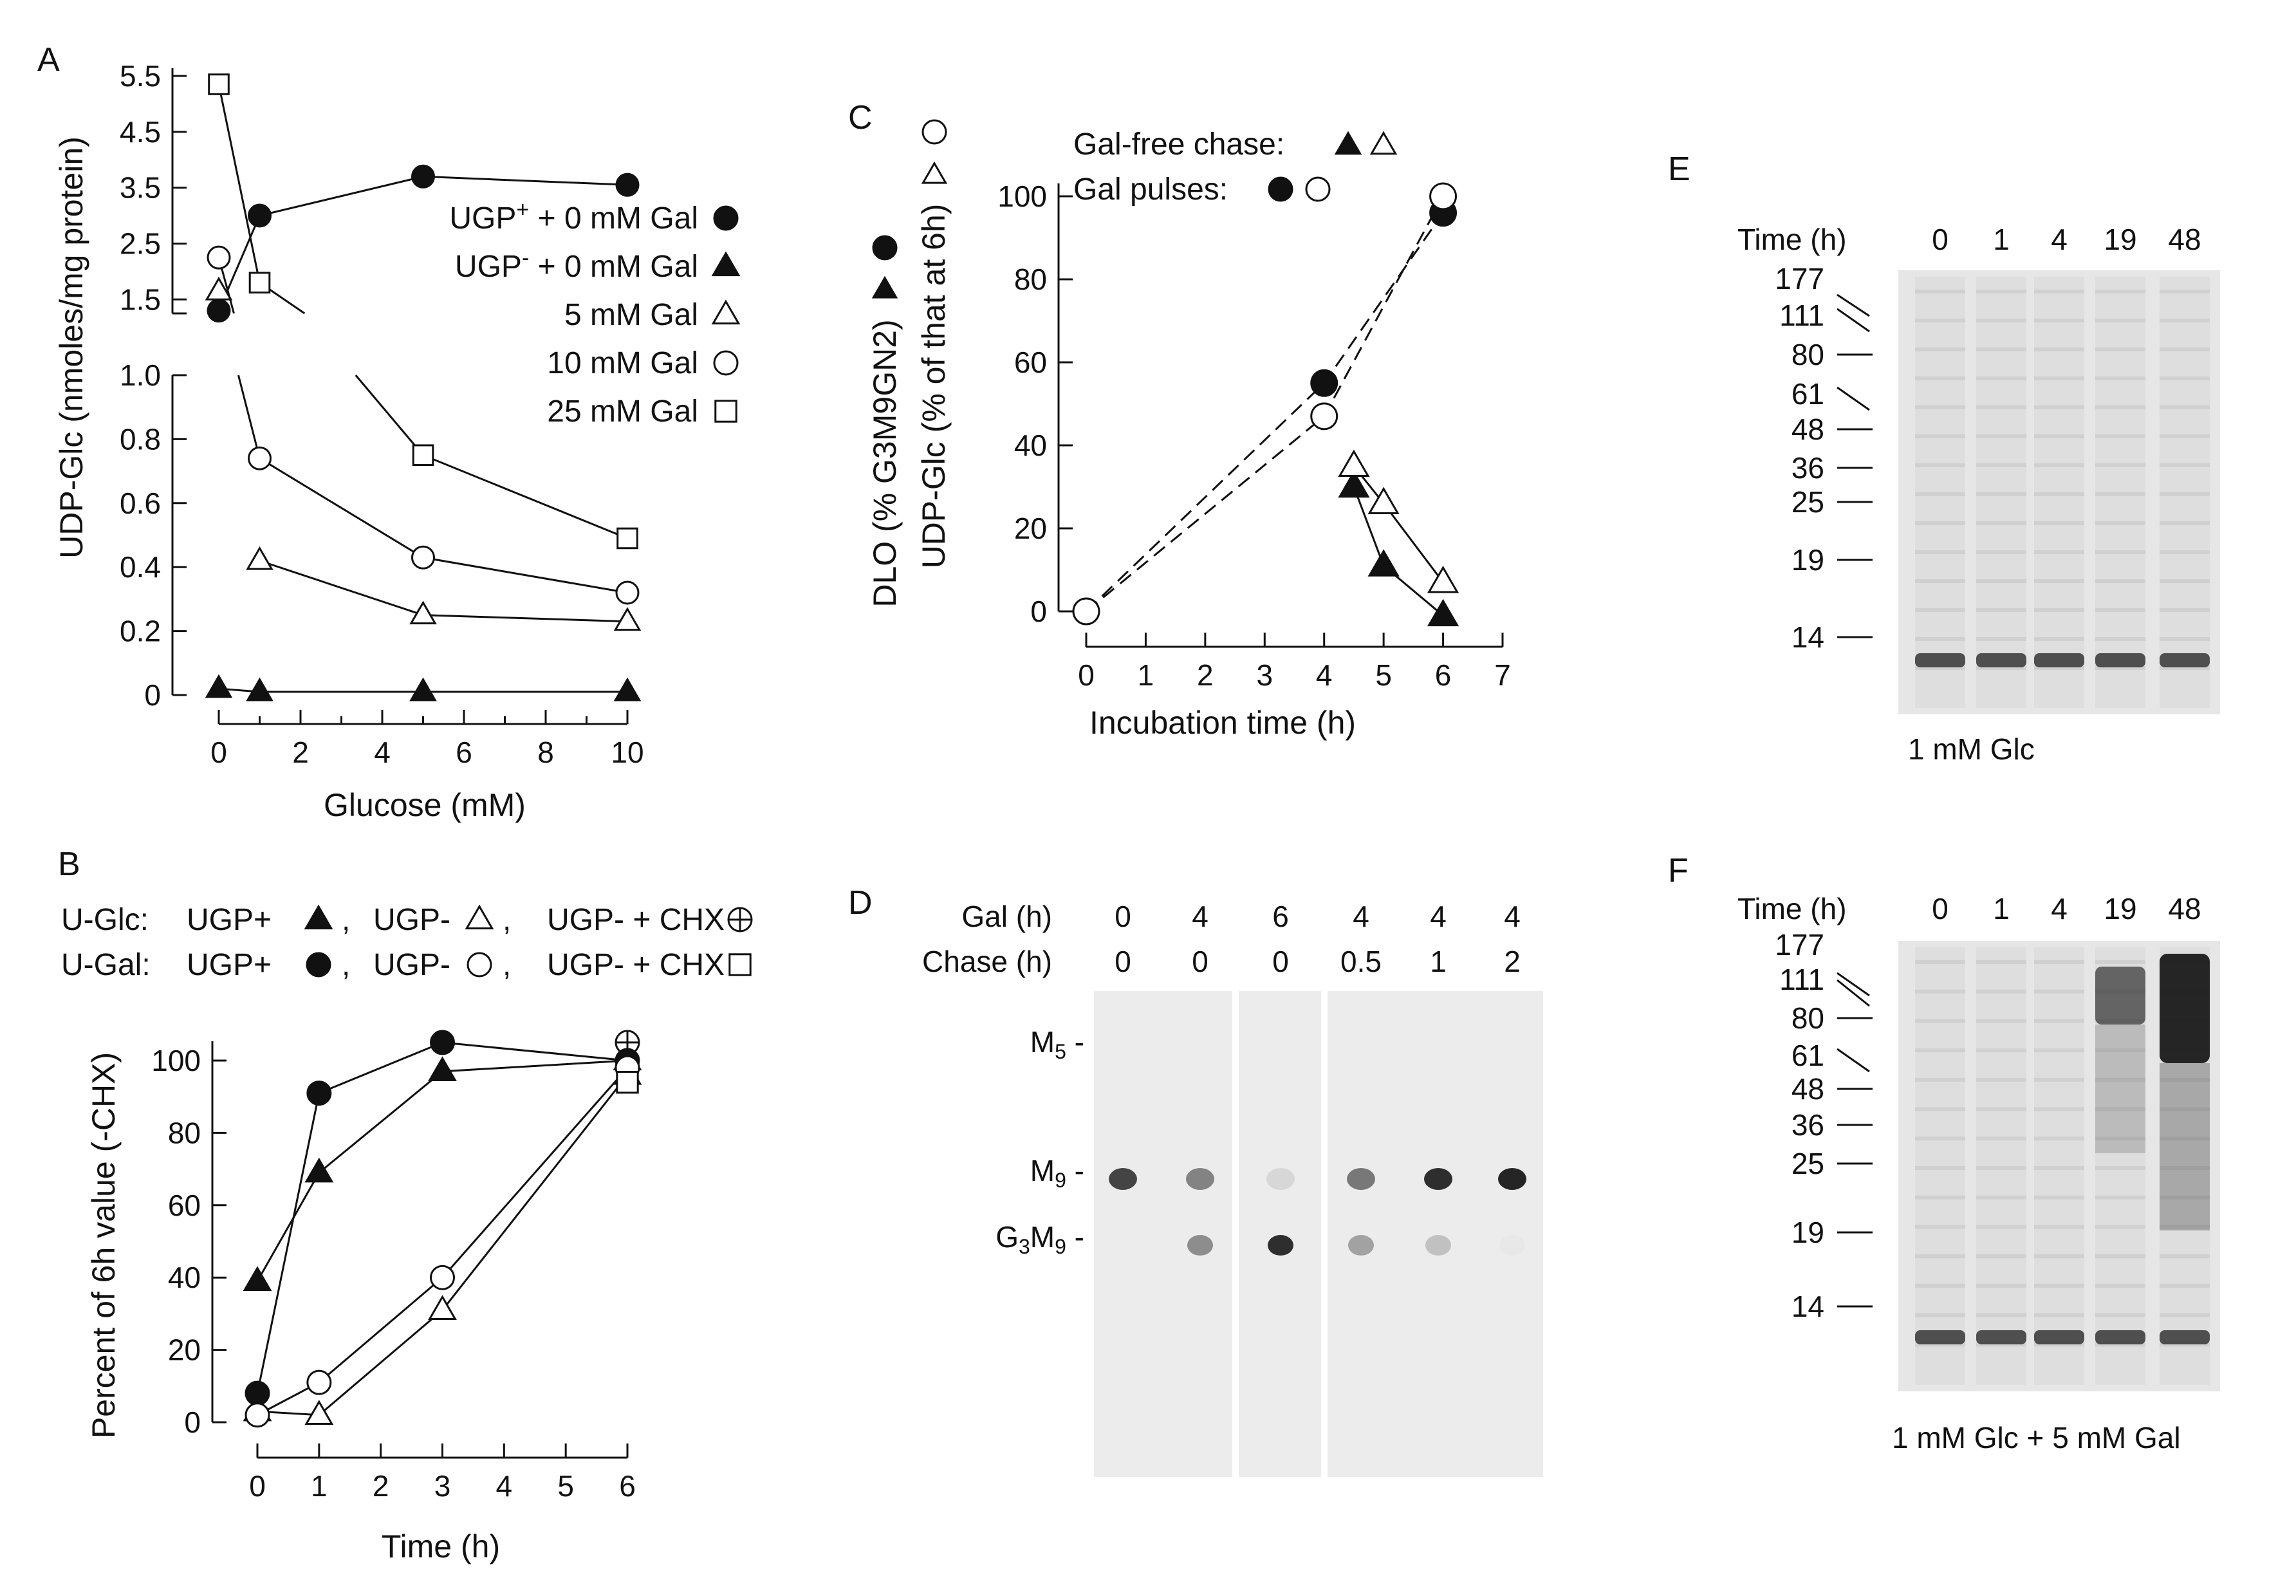  I want to click on tlc-segment, so click(1280, 1234).